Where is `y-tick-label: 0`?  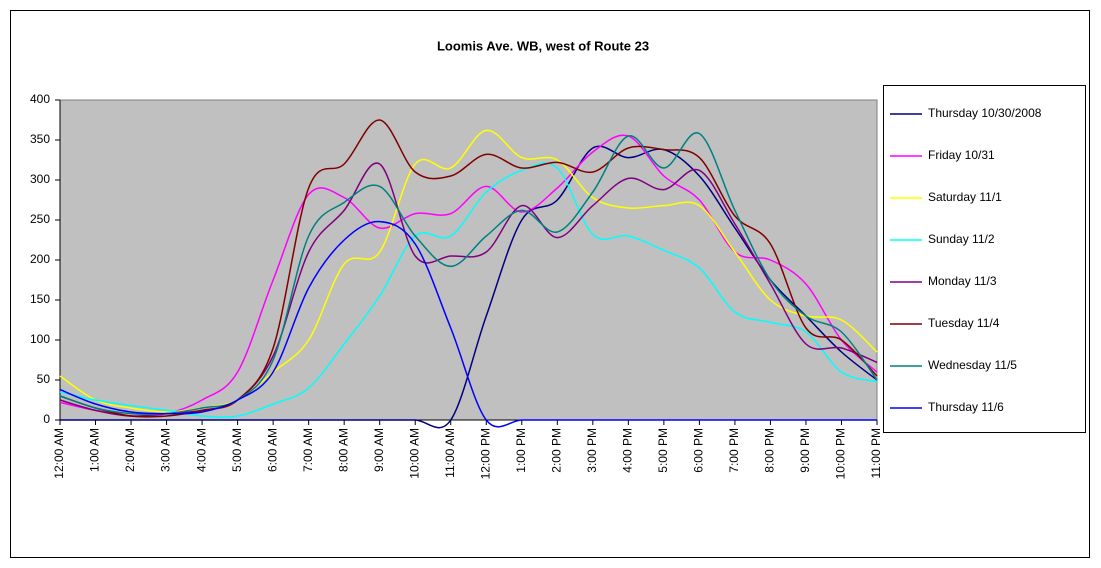 y-tick-label: 0 is located at coordinates (46, 419).